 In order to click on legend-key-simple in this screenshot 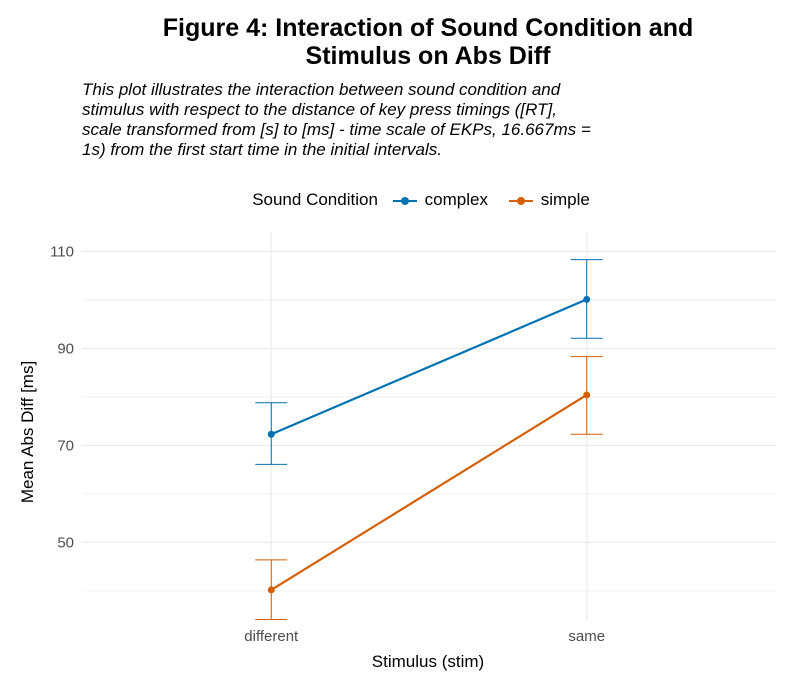, I will do `click(521, 201)`.